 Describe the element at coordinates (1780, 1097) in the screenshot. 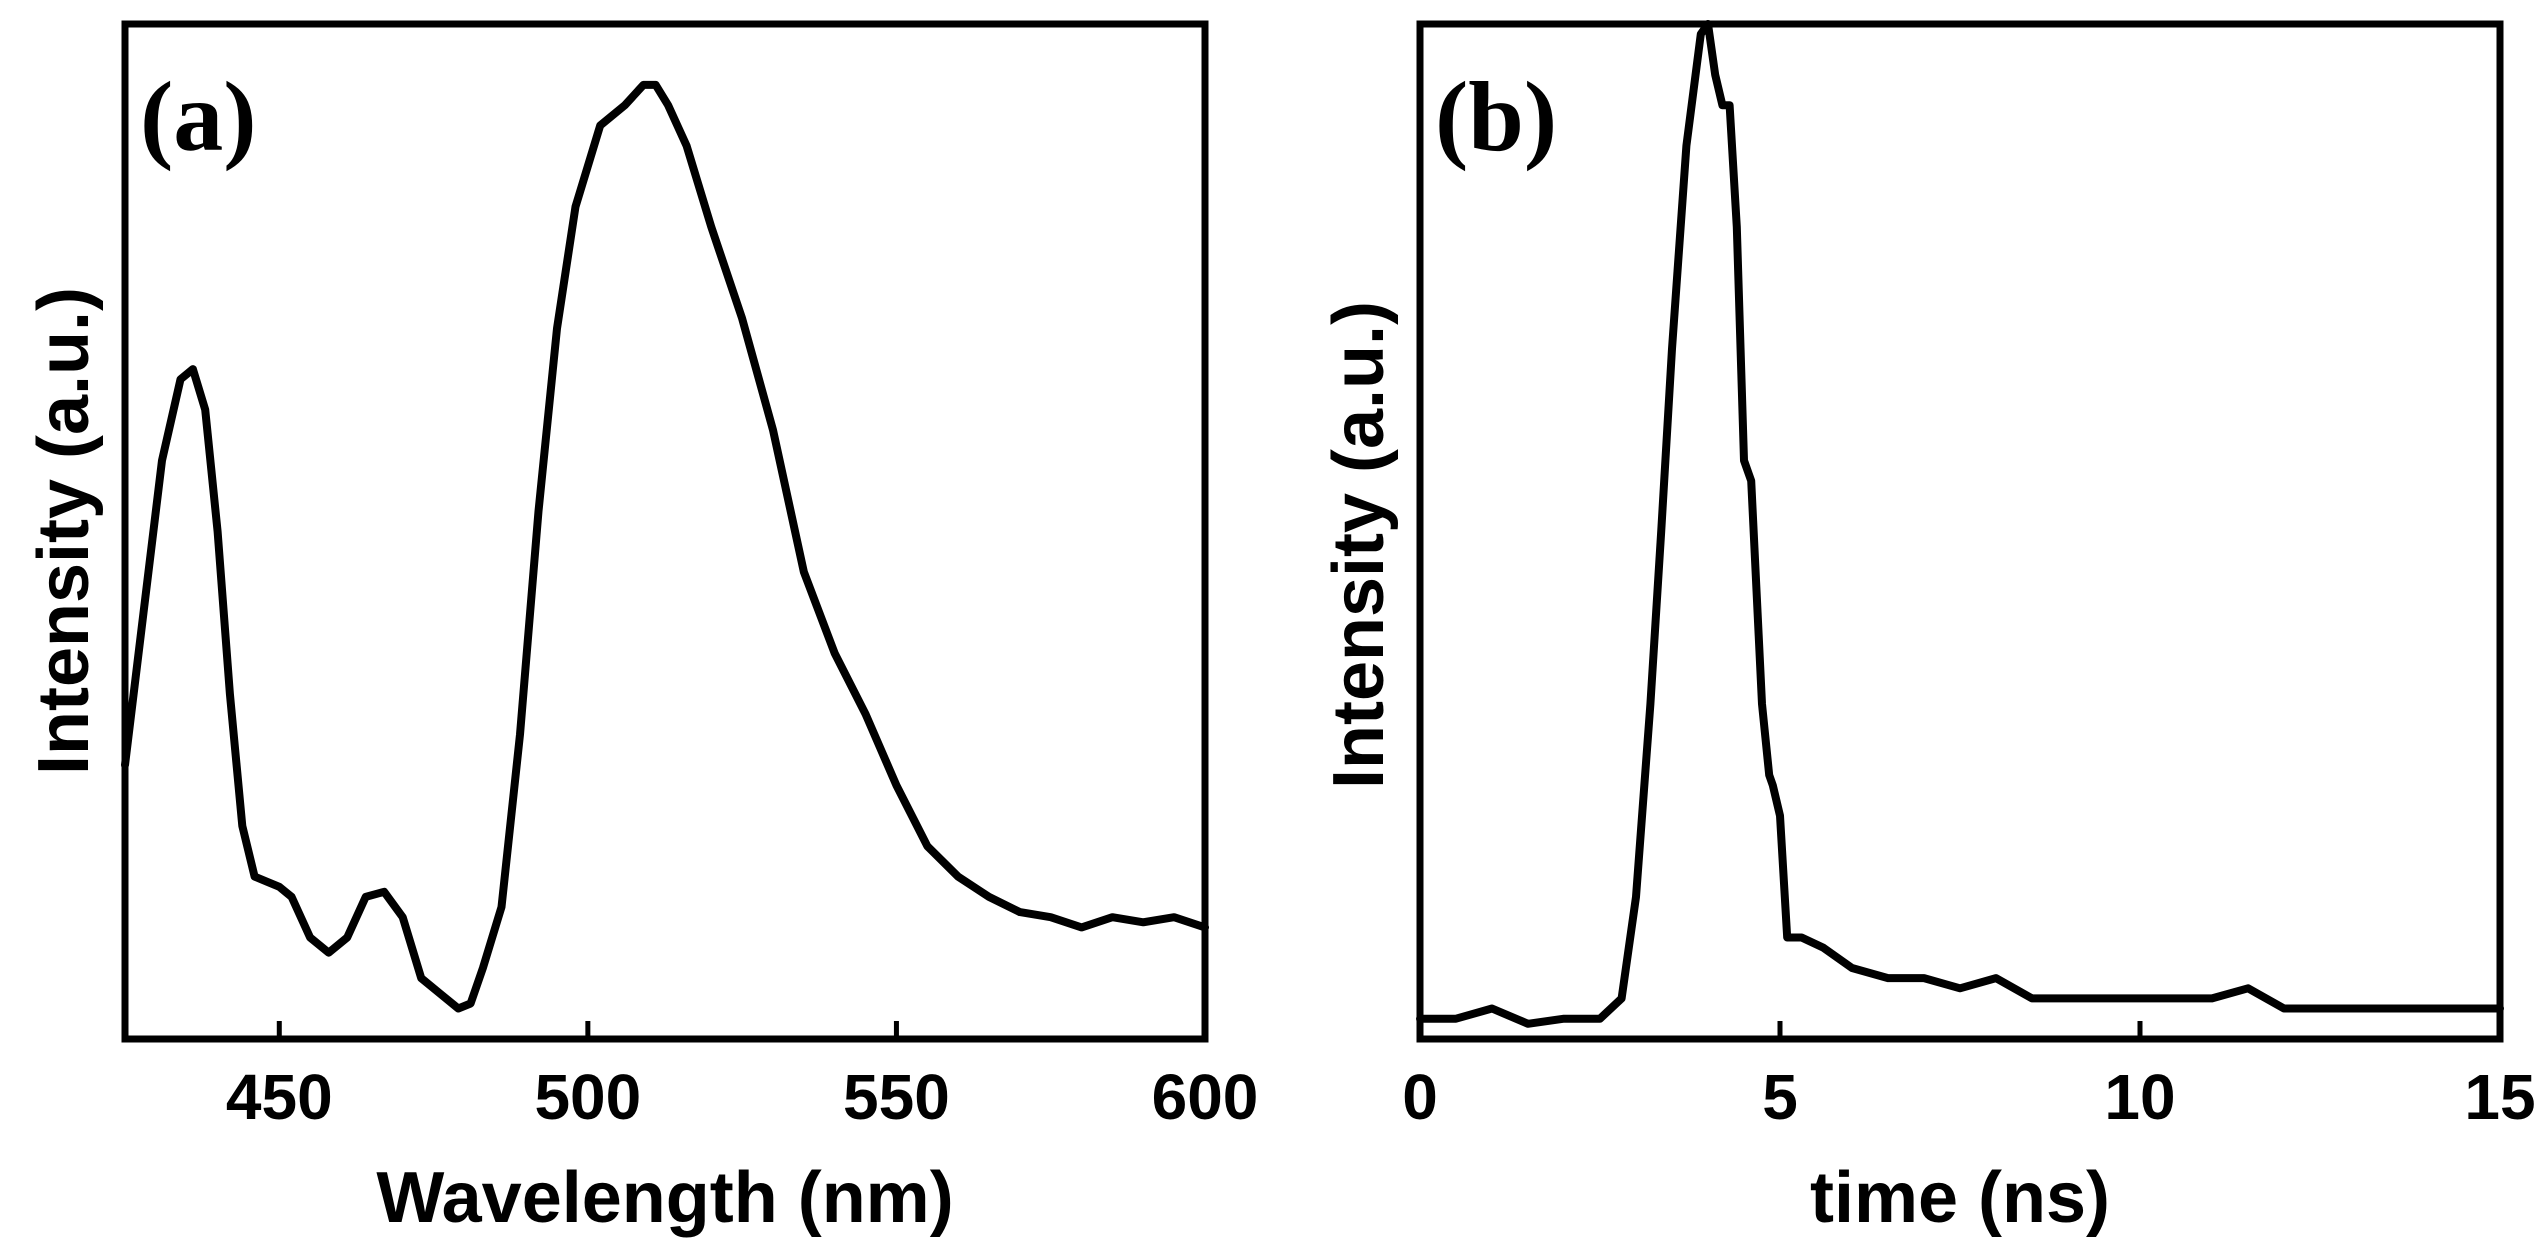

I see `panel-b-x-tick-label-1: 5` at that location.